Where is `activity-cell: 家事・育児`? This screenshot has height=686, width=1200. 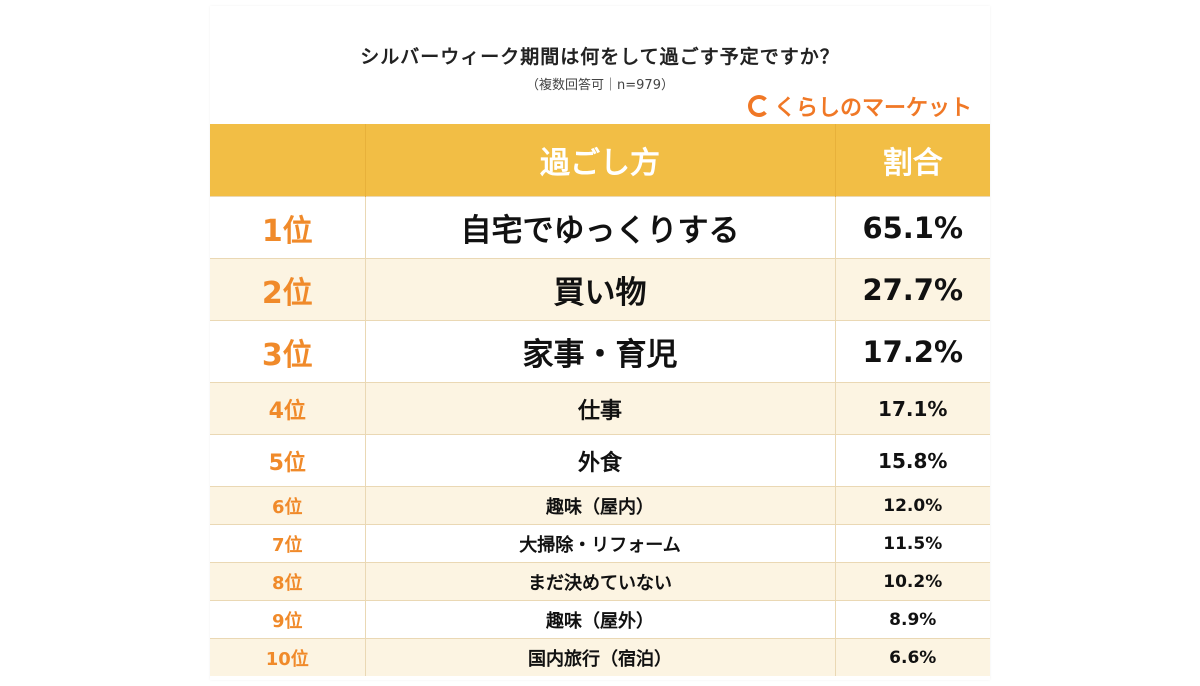
activity-cell: 家事・育児 is located at coordinates (599, 351).